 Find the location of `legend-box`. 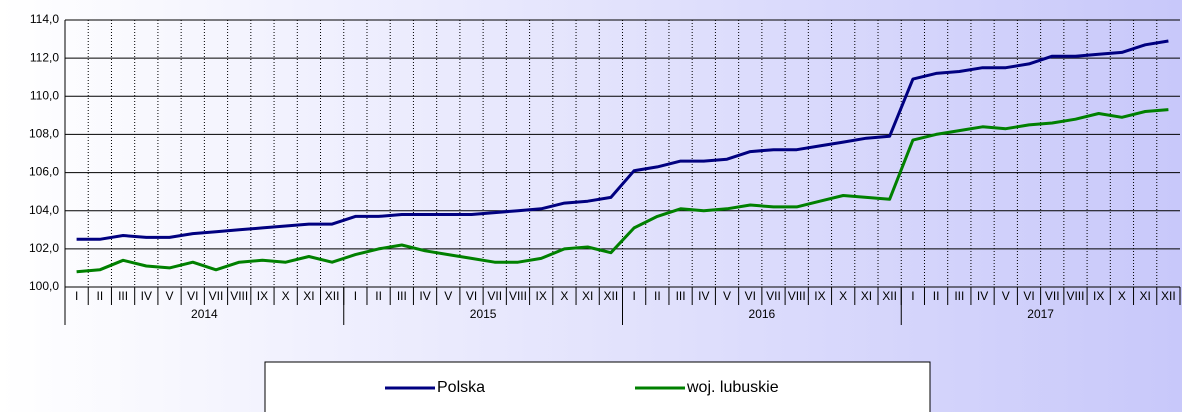

legend-box is located at coordinates (597, 388).